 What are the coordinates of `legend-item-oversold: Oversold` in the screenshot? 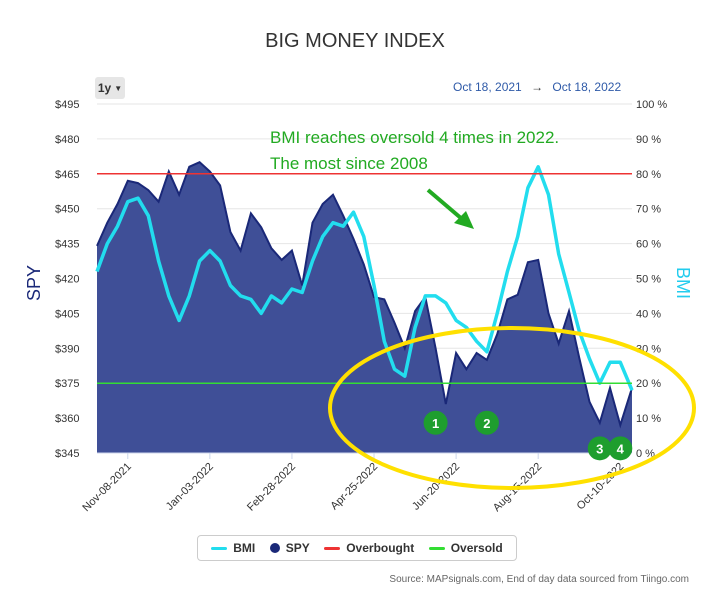 It's located at (465, 548).